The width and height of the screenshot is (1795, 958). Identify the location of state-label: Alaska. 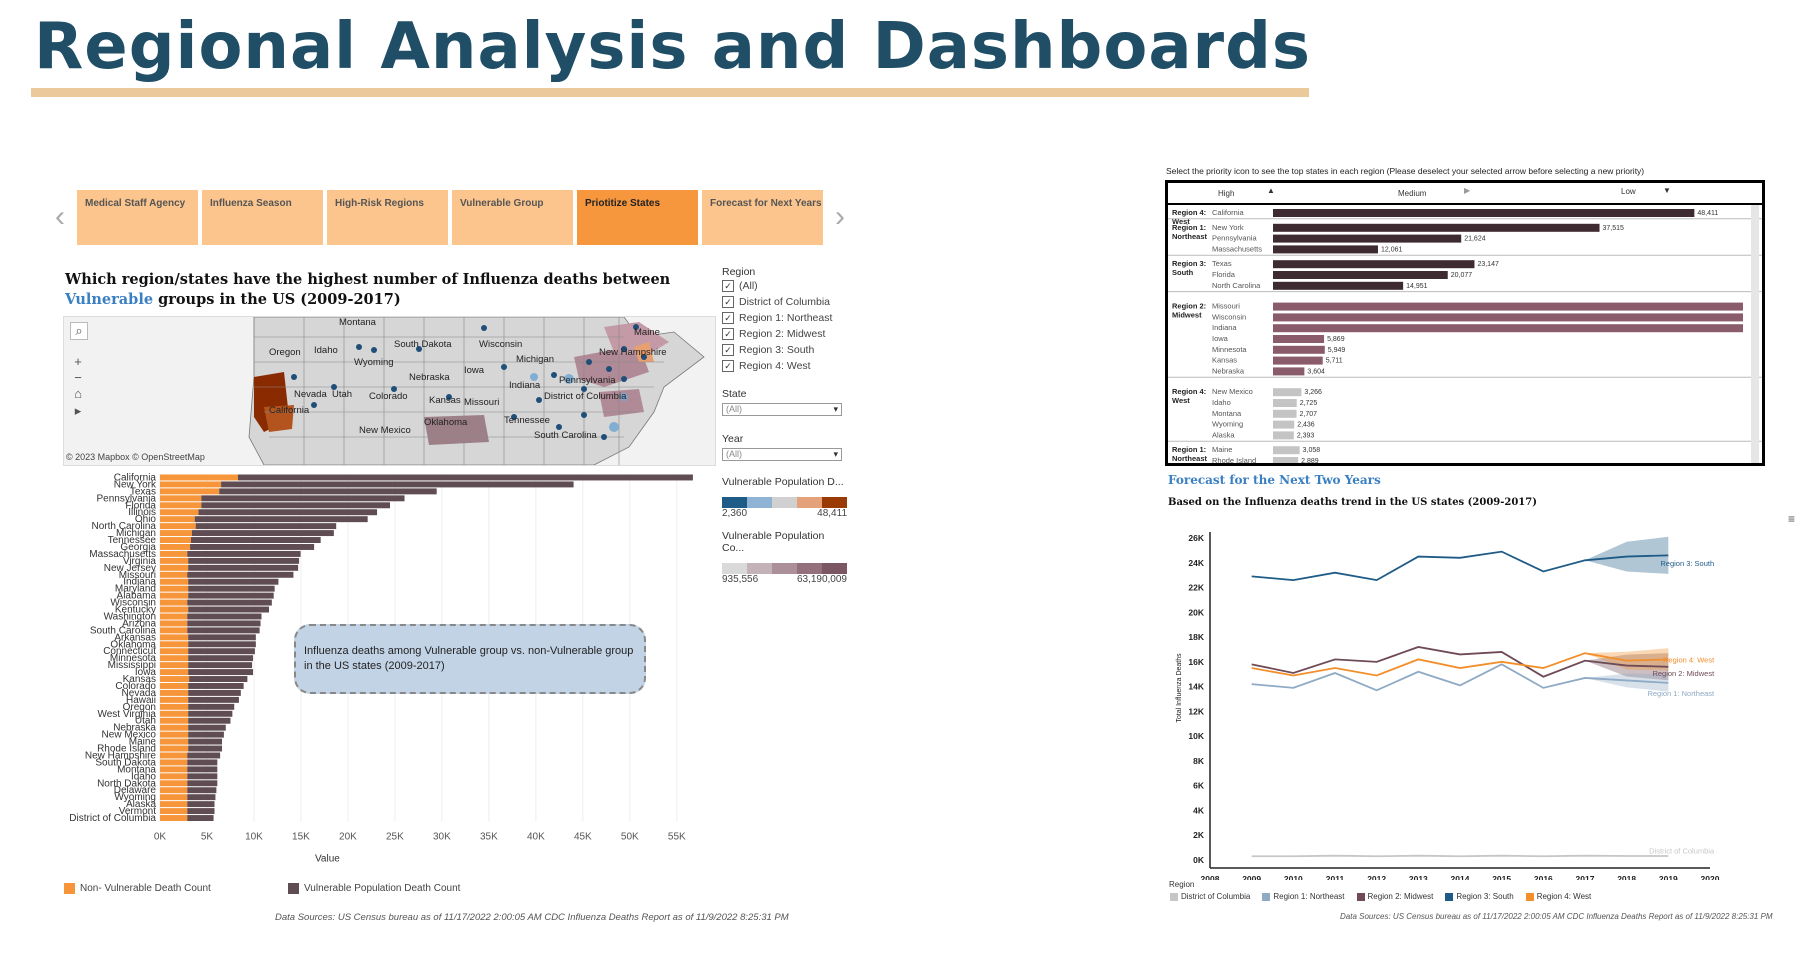
(1223, 434).